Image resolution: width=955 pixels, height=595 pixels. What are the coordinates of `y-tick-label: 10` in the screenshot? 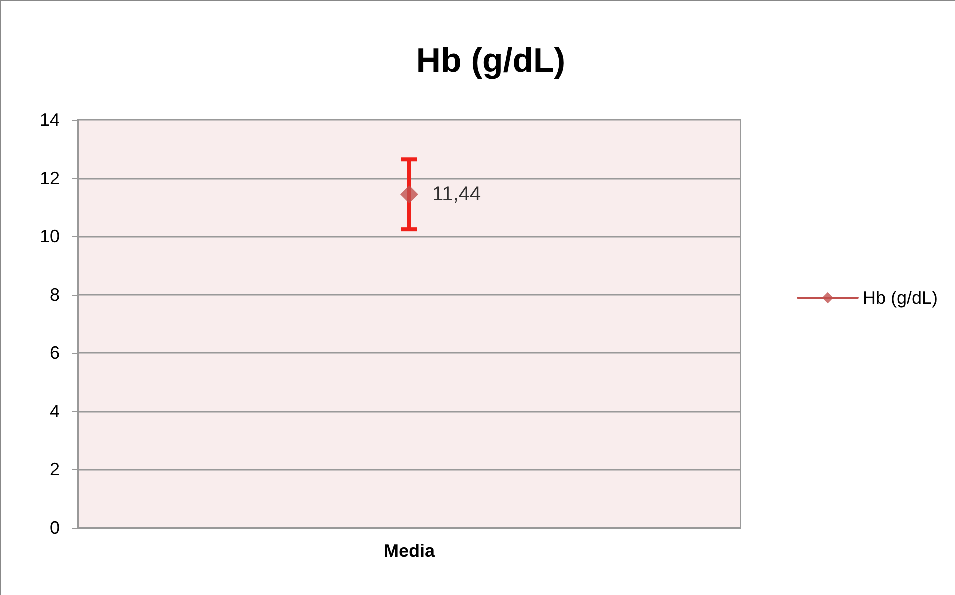 It's located at (50, 236).